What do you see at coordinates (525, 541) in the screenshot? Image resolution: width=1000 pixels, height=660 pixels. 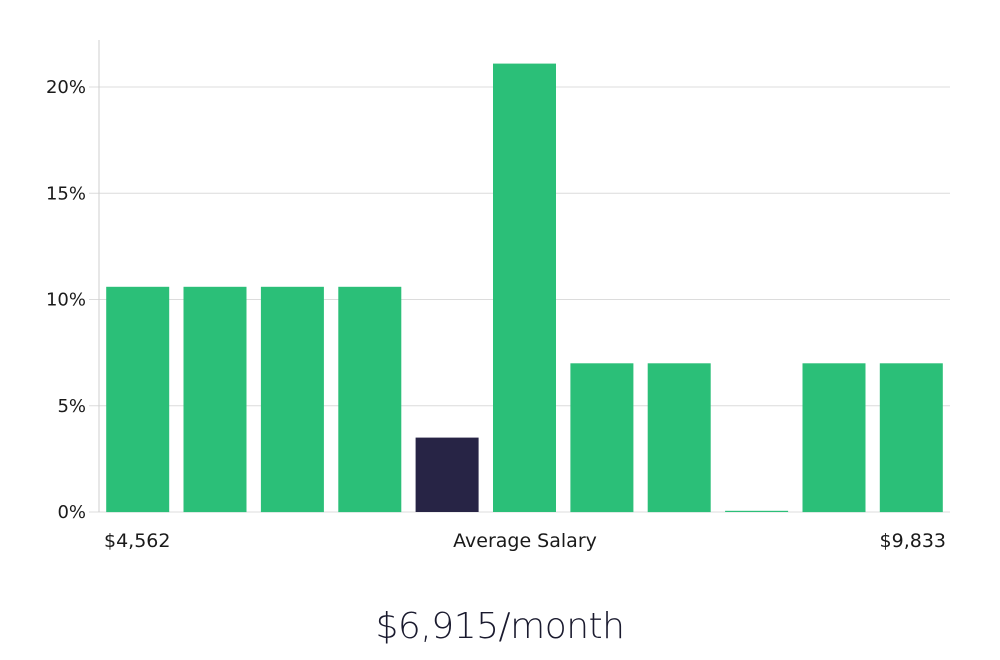 I see `x-axis-title: Average Salary` at bounding box center [525, 541].